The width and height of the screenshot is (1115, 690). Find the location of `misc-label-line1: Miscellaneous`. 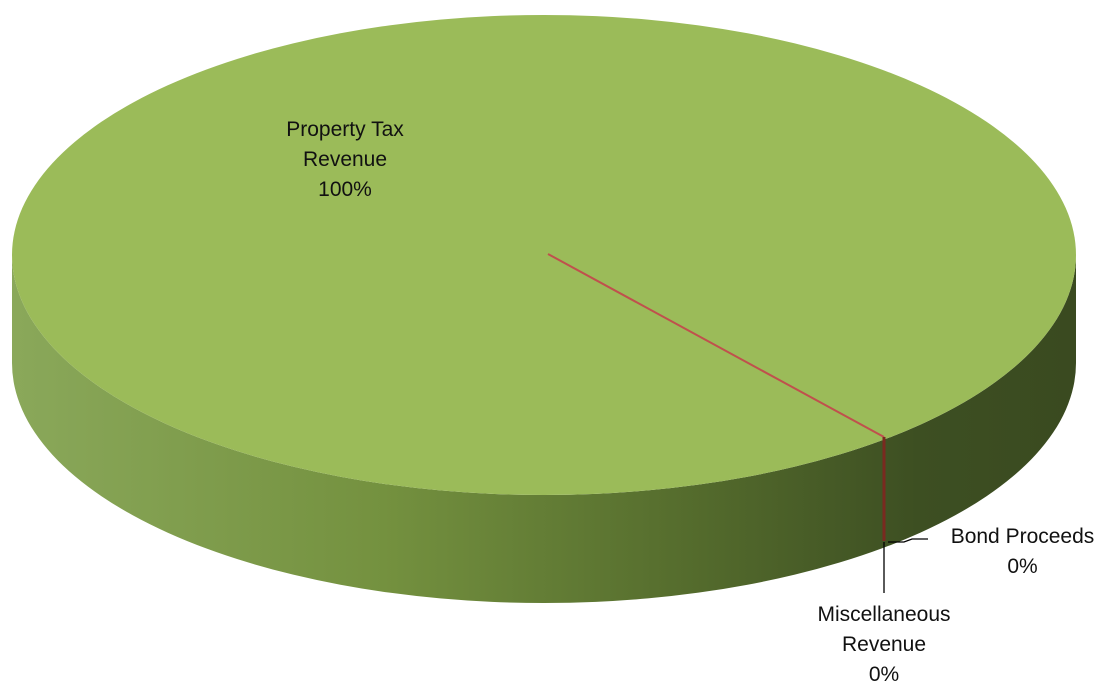

misc-label-line1: Miscellaneous is located at coordinates (884, 614).